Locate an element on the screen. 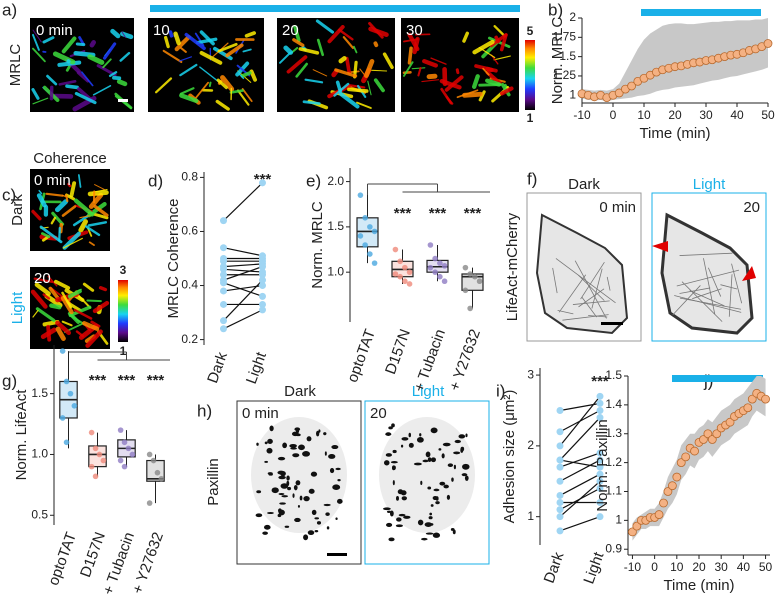 The height and width of the screenshot is (600, 780). y-tick-label: 1.2 is located at coordinates (613, 462).